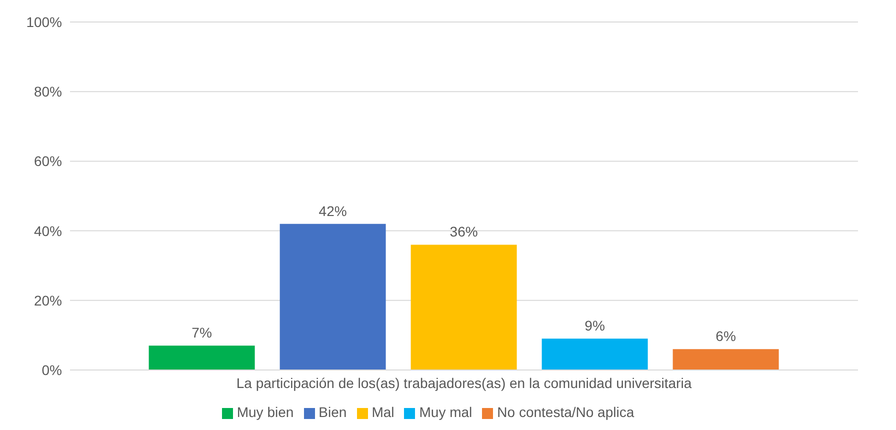 The height and width of the screenshot is (430, 896). Describe the element at coordinates (464, 382) in the screenshot. I see `x-tick-label: La participación de los(as) trabajadores(as) en la comunidad universitaria` at that location.